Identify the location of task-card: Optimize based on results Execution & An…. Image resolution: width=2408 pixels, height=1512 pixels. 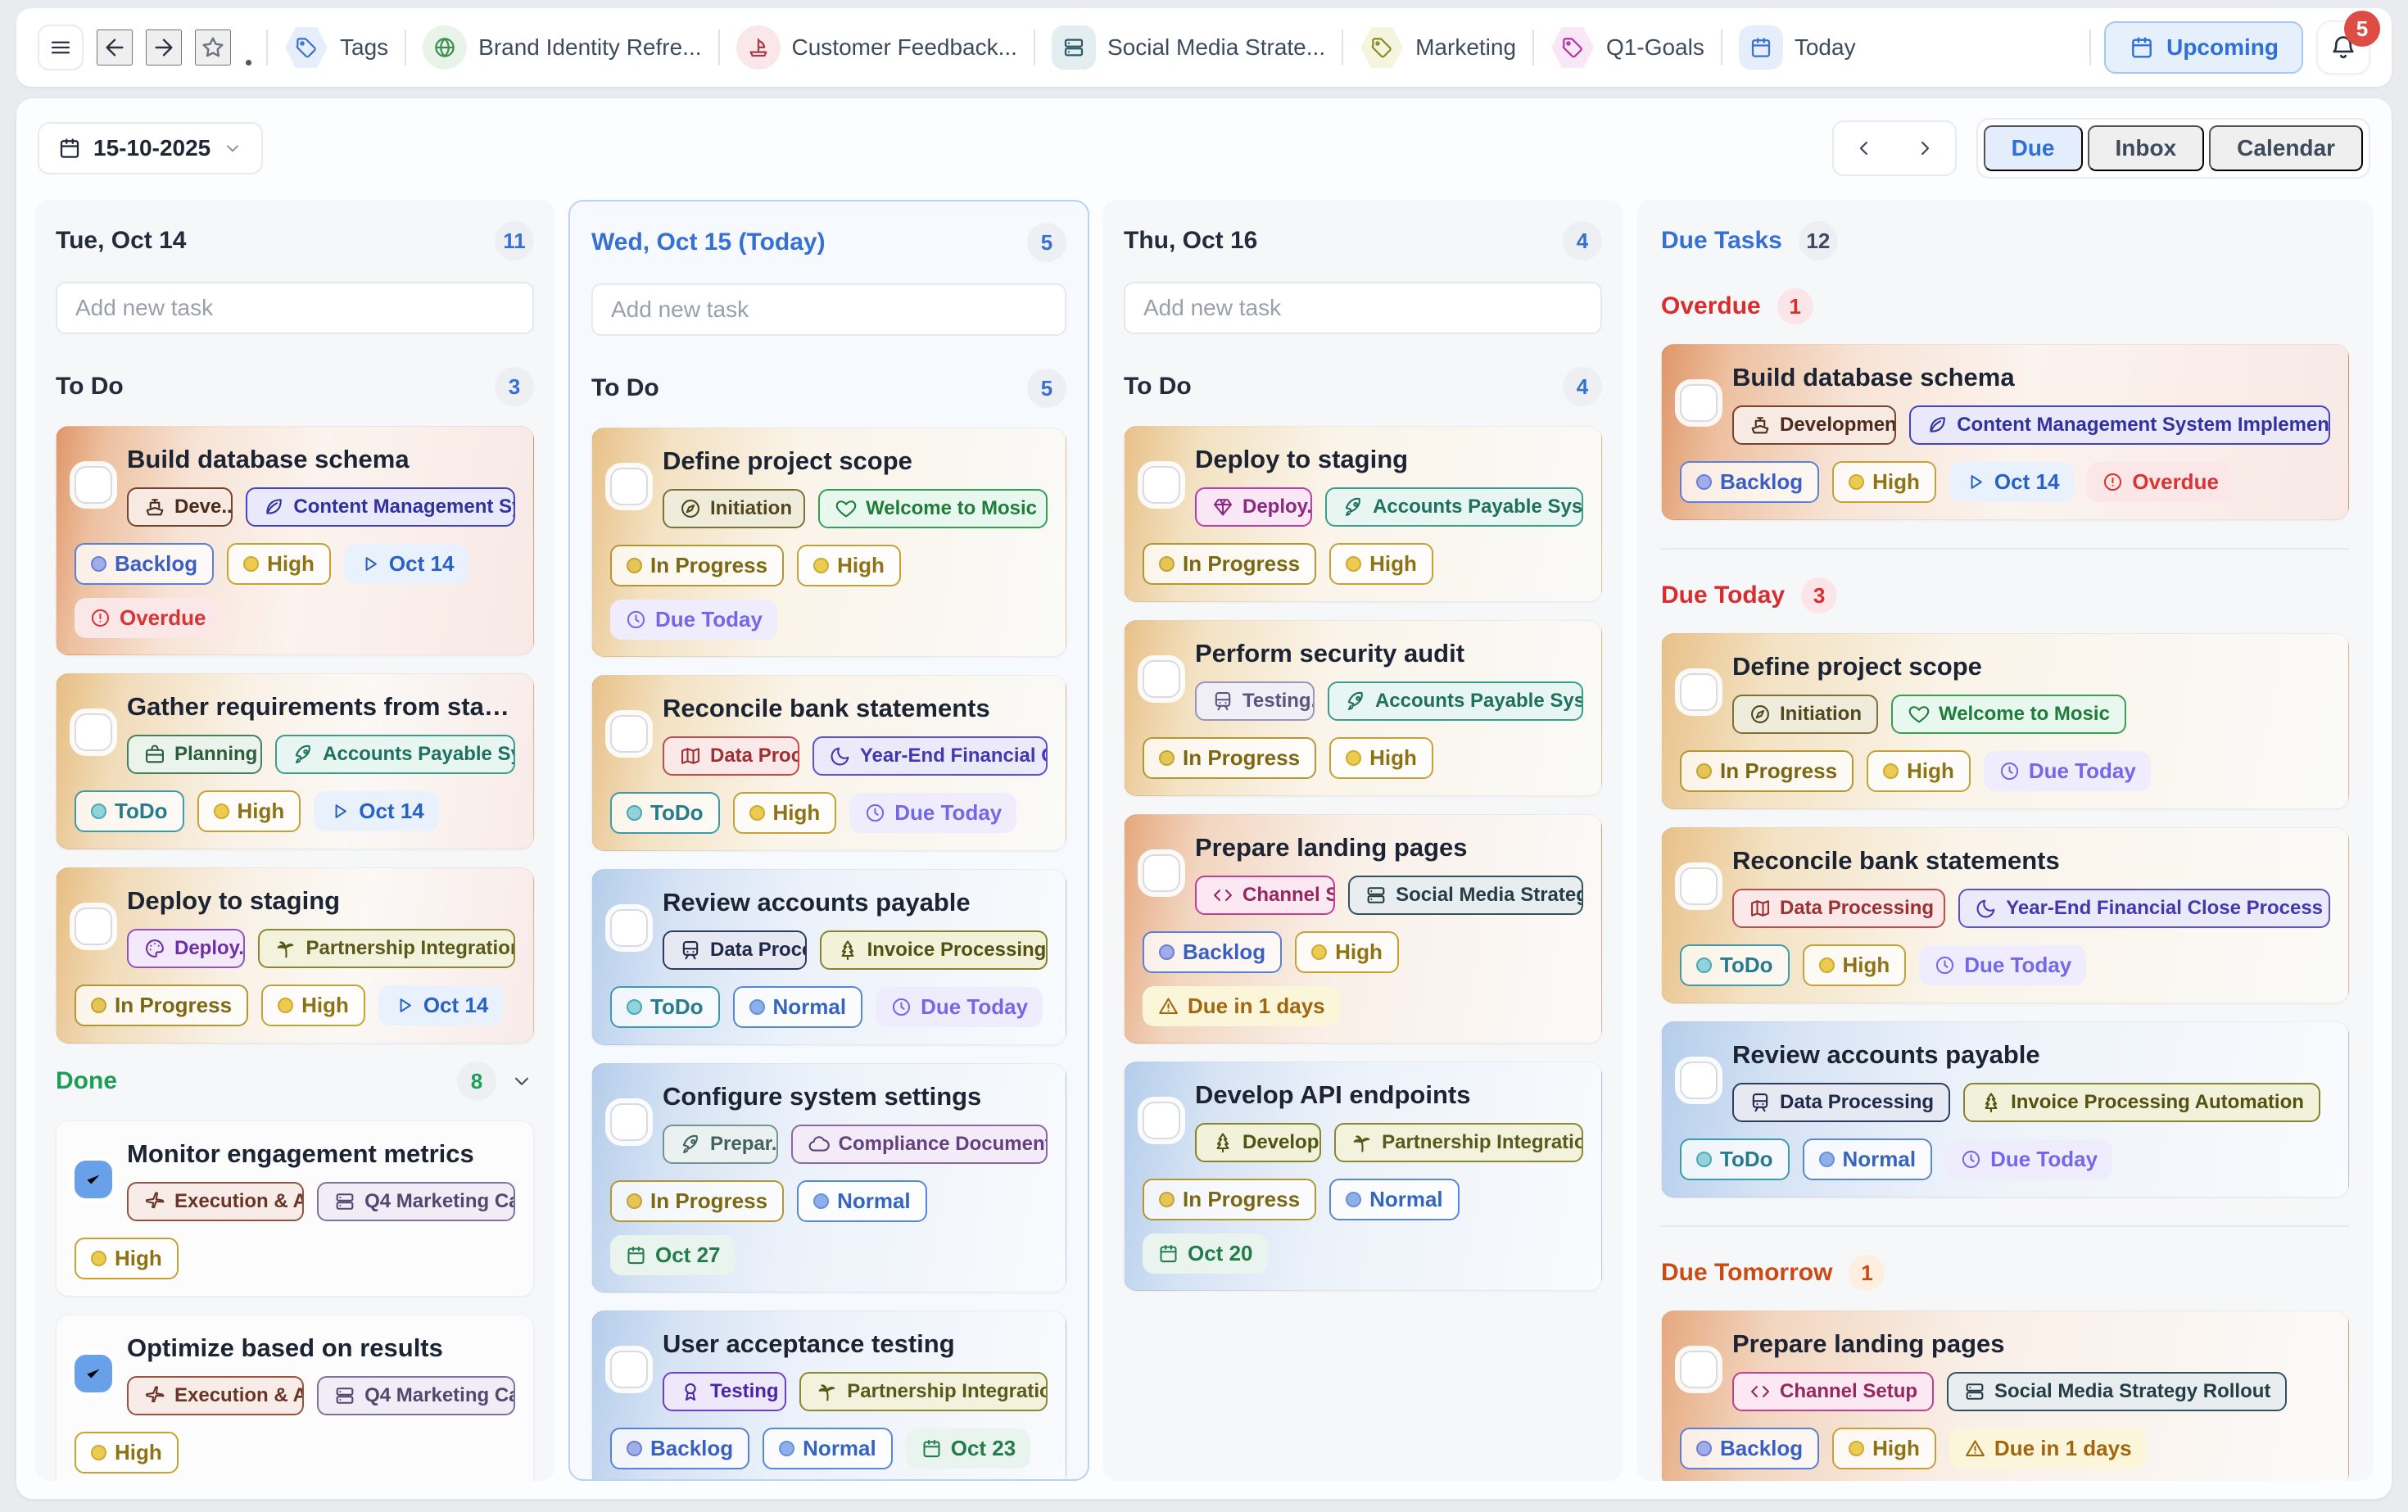
(295, 1398).